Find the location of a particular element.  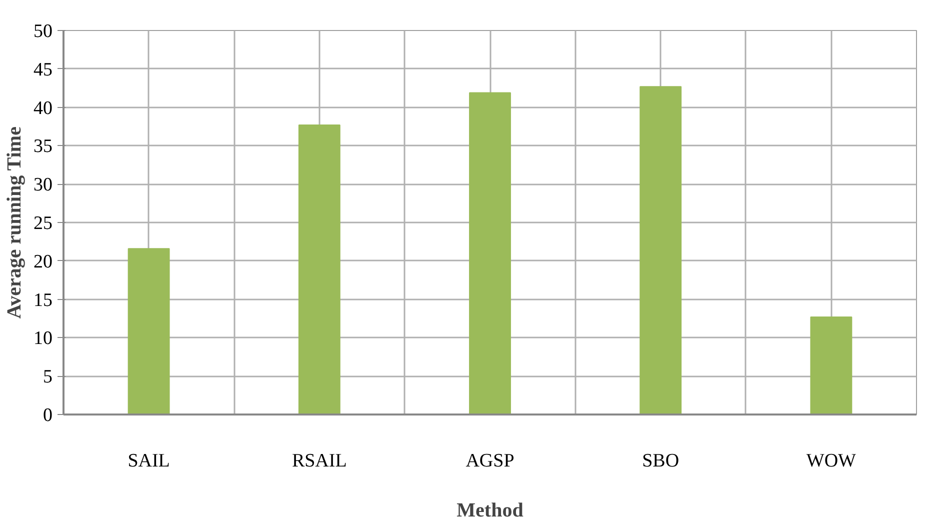

x-tick-label: SAIL is located at coordinates (149, 461).